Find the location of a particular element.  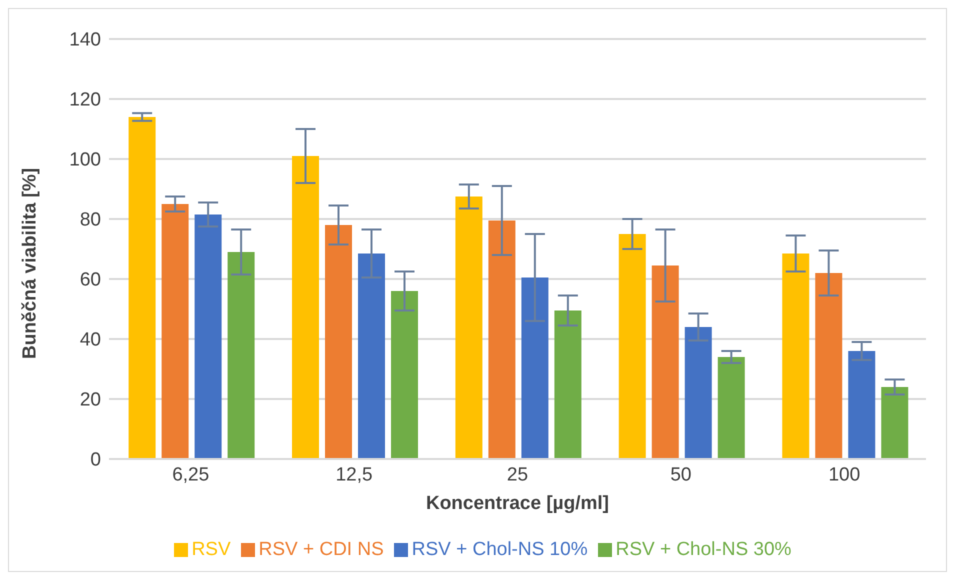

legend-label: RSV + CDI NS is located at coordinates (321, 549).